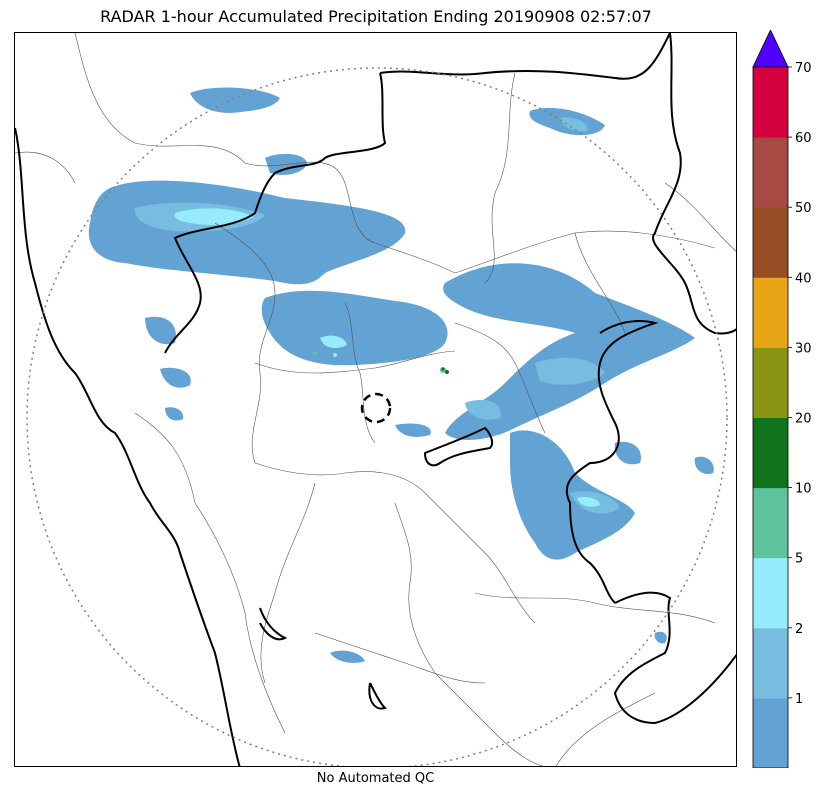  What do you see at coordinates (381, 362) in the screenshot?
I see `precip-cells` at bounding box center [381, 362].